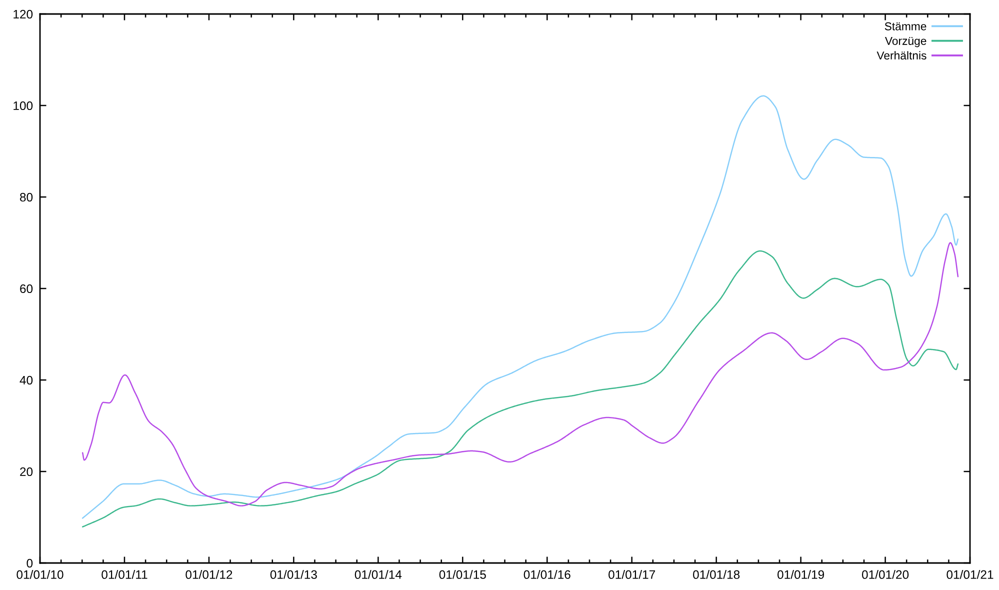 The width and height of the screenshot is (999, 590). What do you see at coordinates (905, 26) in the screenshot?
I see `legend-label: Stämme` at bounding box center [905, 26].